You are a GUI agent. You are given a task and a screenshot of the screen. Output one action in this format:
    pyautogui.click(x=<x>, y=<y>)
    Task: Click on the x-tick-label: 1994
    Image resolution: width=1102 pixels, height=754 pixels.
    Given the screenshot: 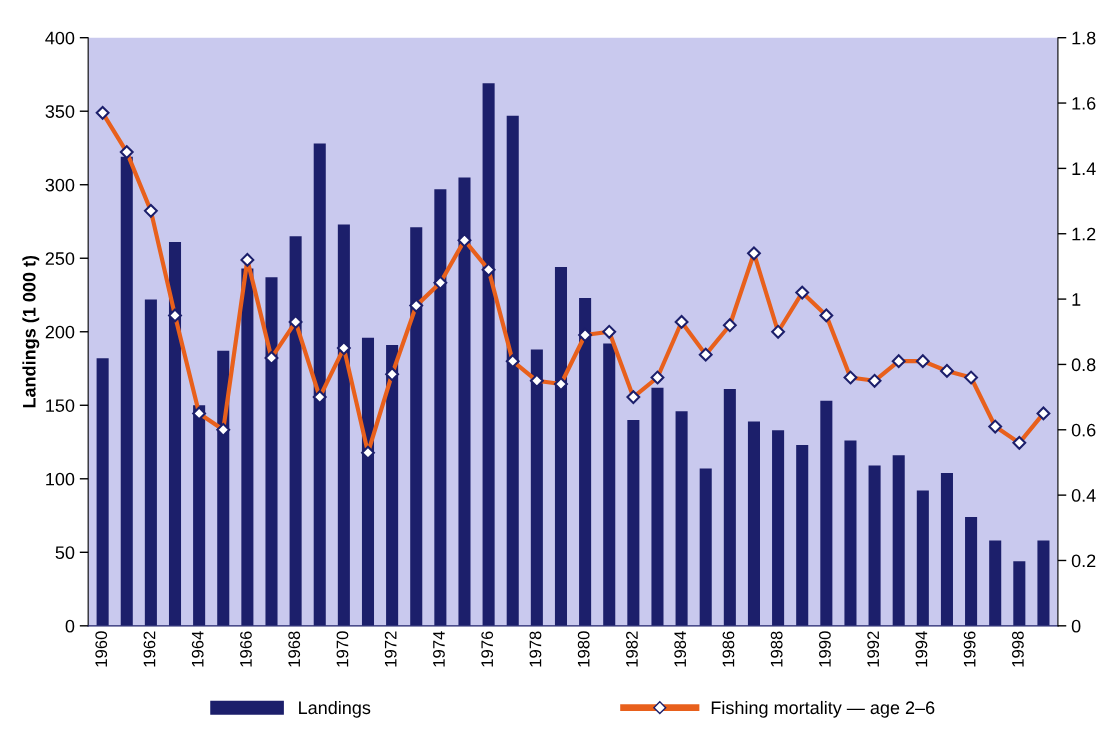 What is the action you would take?
    pyautogui.click(x=921, y=649)
    